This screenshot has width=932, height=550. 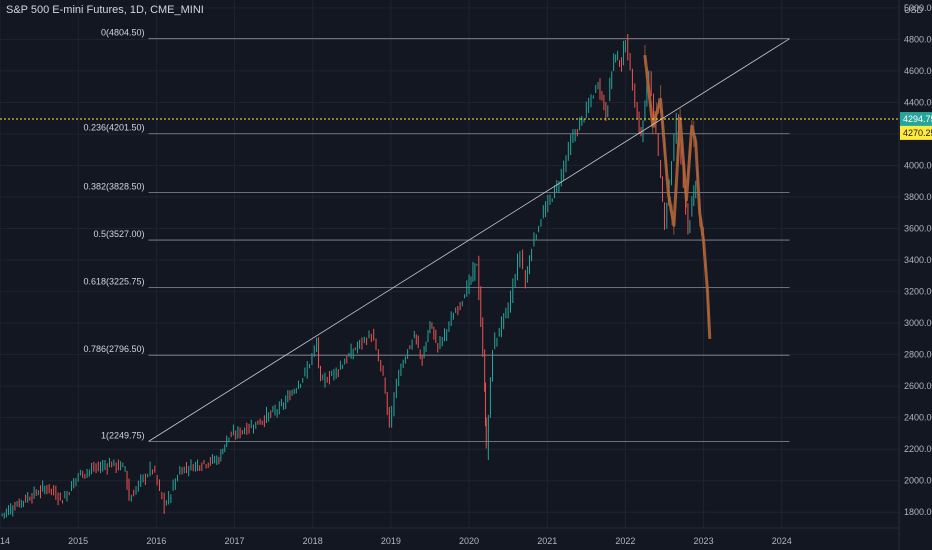 What do you see at coordinates (105, 10) in the screenshot?
I see `symbol-title: S&P 500 E-mini Futures, 1D, CME_MINI` at bounding box center [105, 10].